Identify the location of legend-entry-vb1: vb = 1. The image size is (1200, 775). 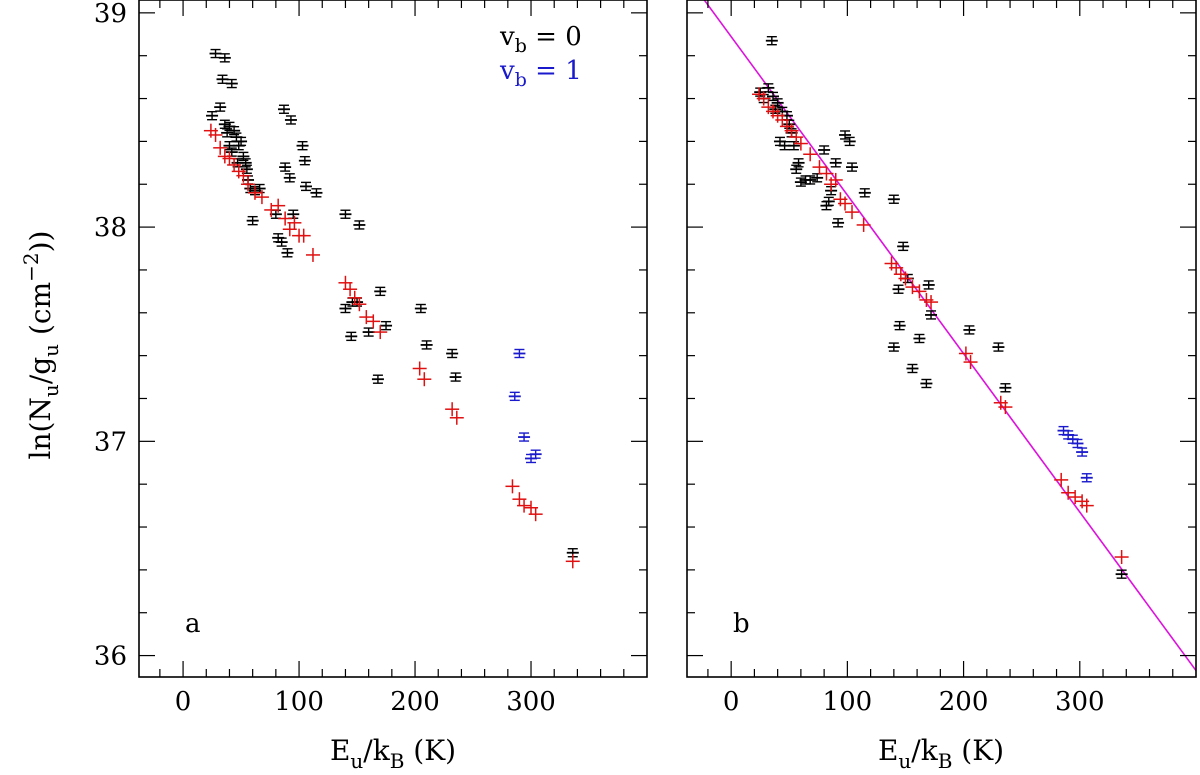
(540, 73).